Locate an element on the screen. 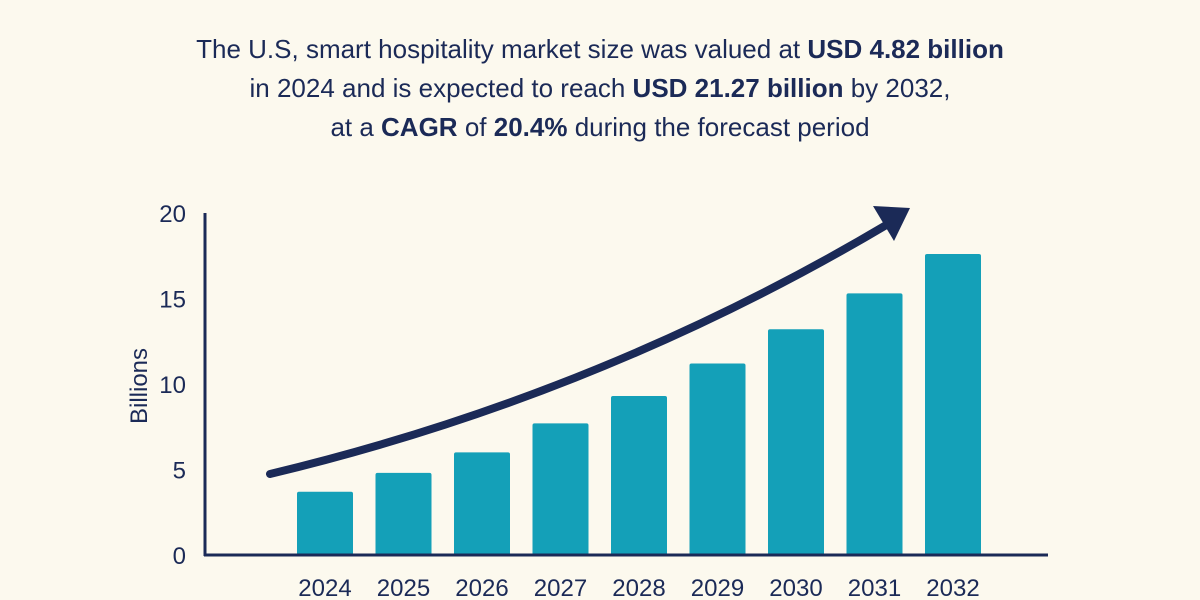 This screenshot has width=1200, height=600. x-tick-label: 2030 is located at coordinates (795, 587).